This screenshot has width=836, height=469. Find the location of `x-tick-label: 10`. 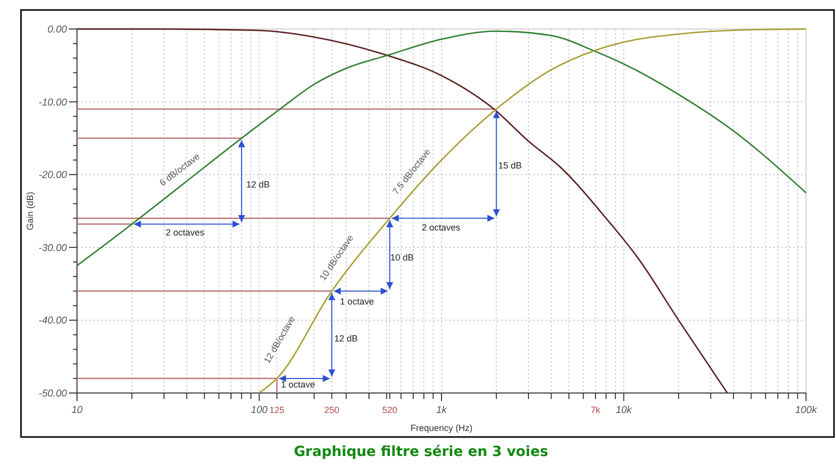

x-tick-label: 10 is located at coordinates (77, 410).